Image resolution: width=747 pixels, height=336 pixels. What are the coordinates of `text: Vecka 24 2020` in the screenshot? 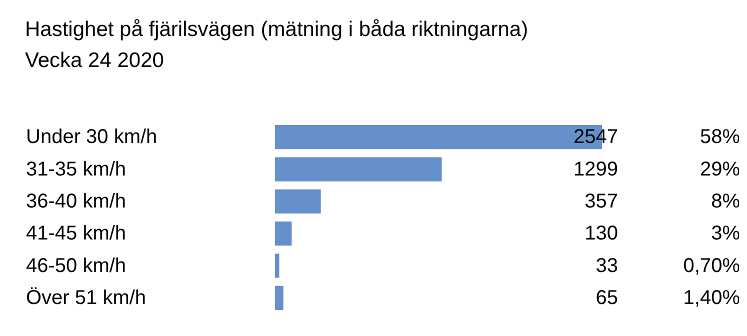 It's located at (94, 60).